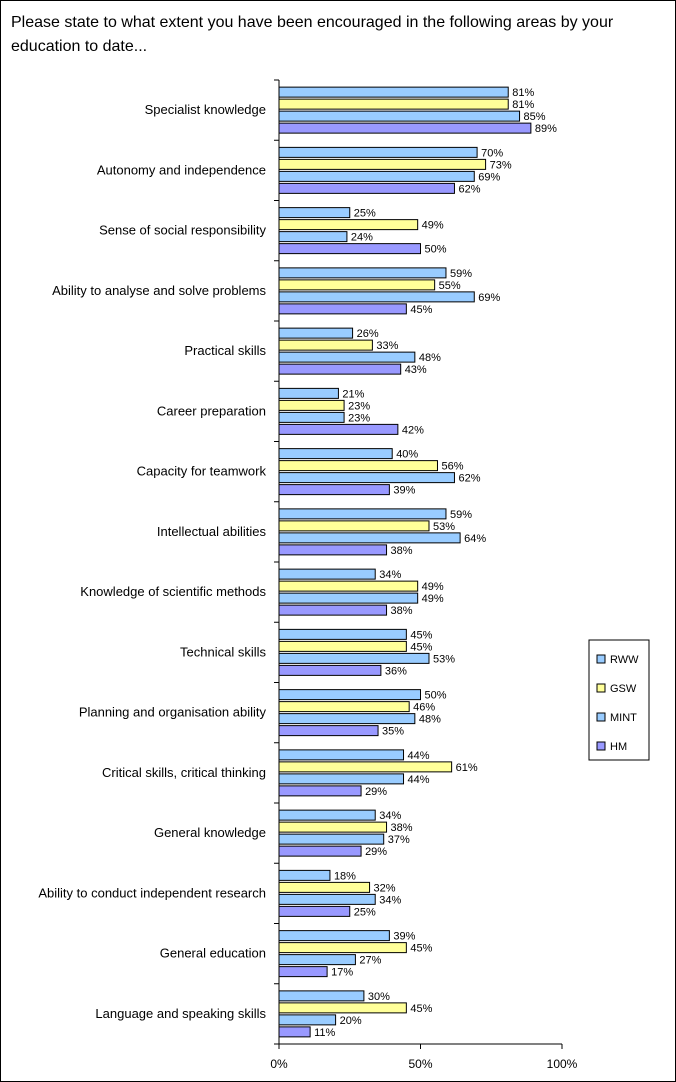 The width and height of the screenshot is (676, 1082). Describe the element at coordinates (467, 768) in the screenshot. I see `data-label: 61%` at that location.